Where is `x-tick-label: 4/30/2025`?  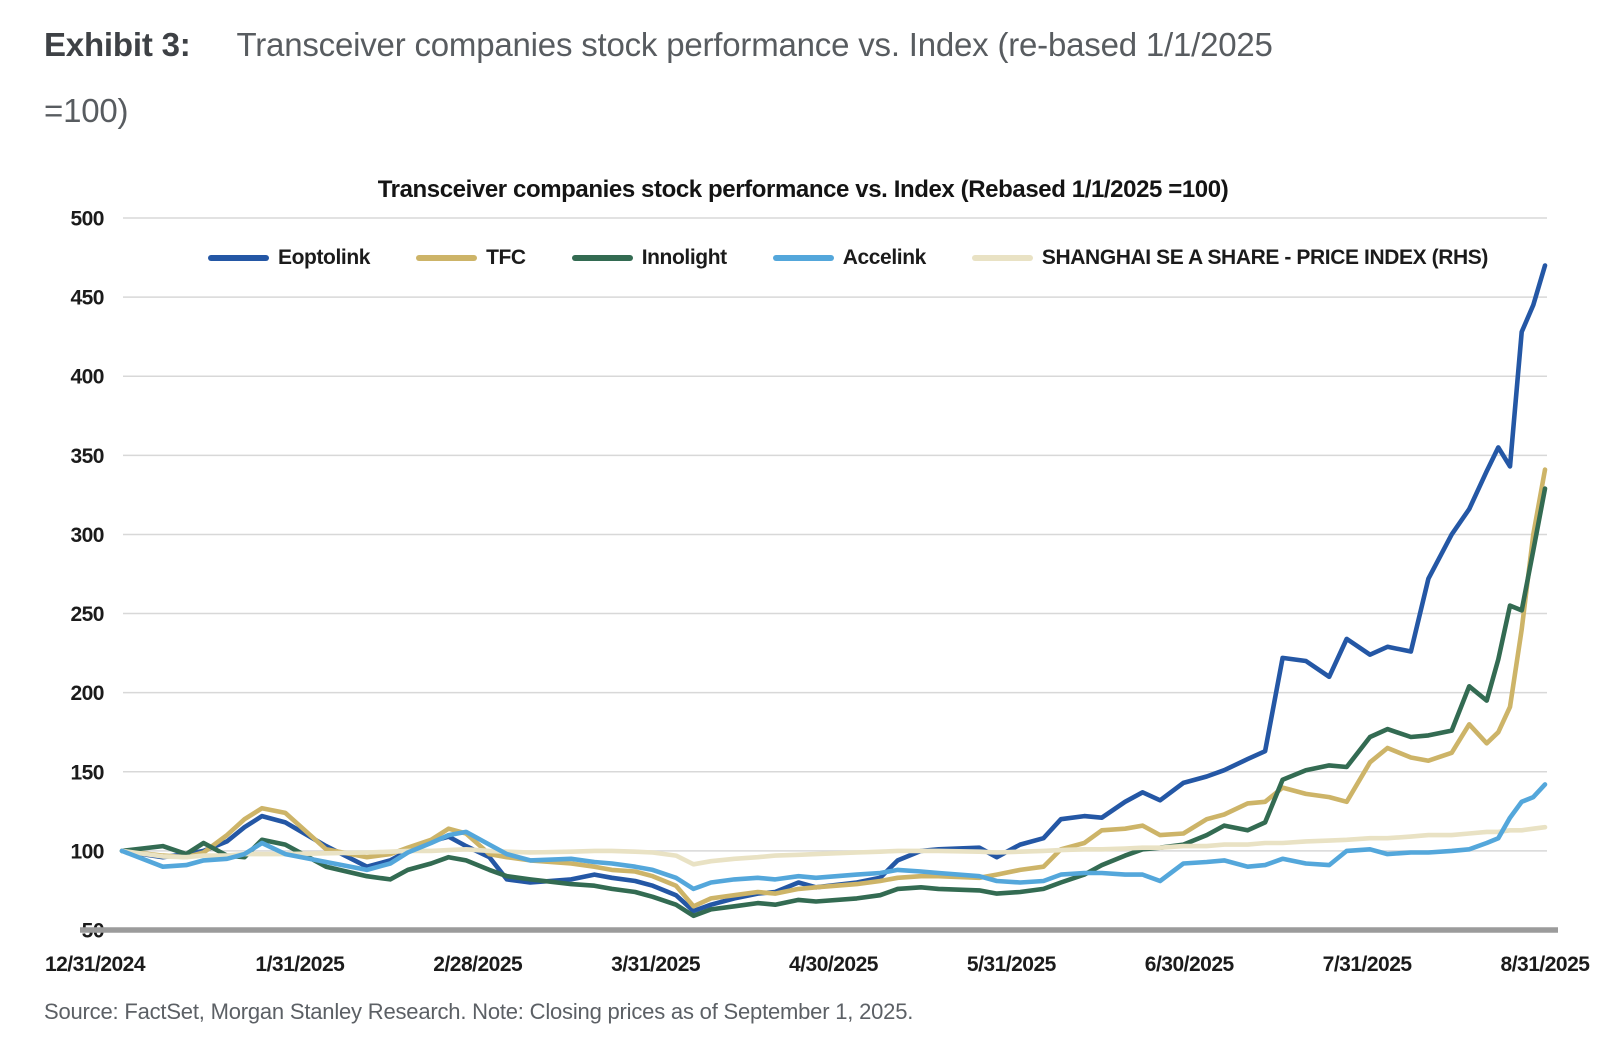
x-tick-label: 4/30/2025 is located at coordinates (834, 964).